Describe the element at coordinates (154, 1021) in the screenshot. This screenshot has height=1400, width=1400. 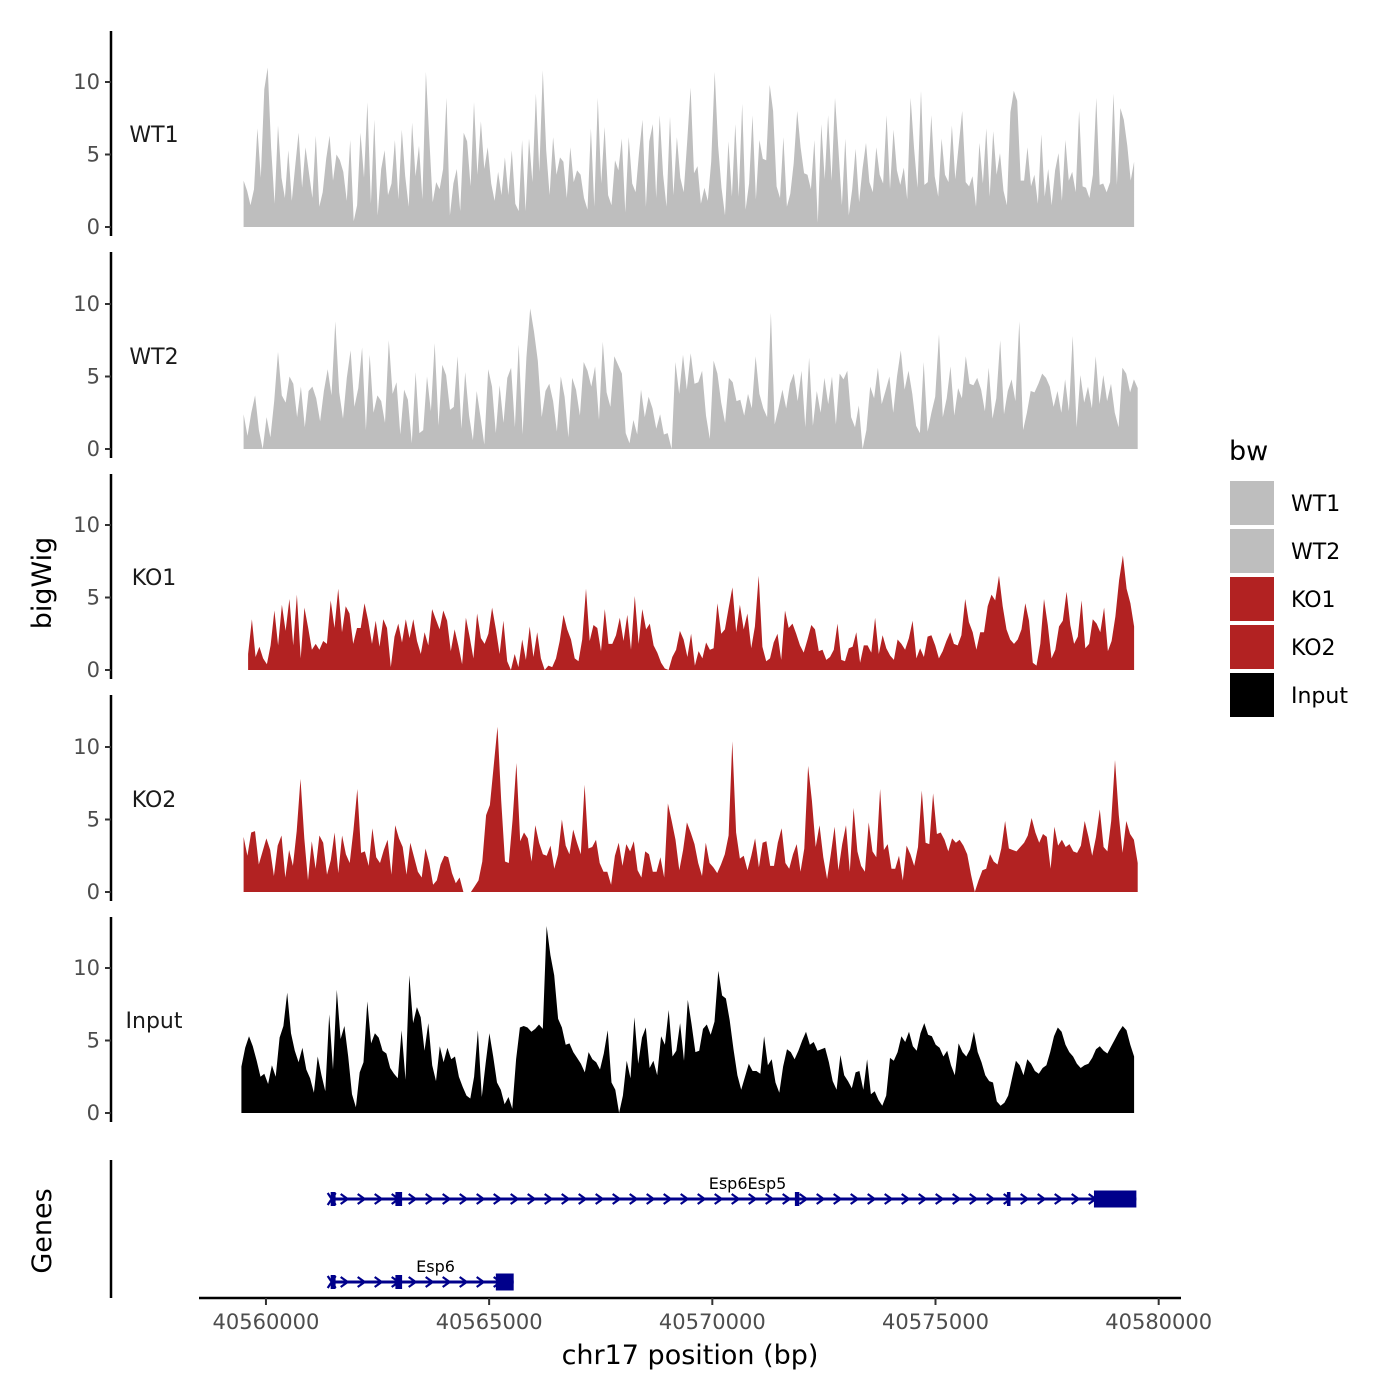
I see `track-label-input: Input` at that location.